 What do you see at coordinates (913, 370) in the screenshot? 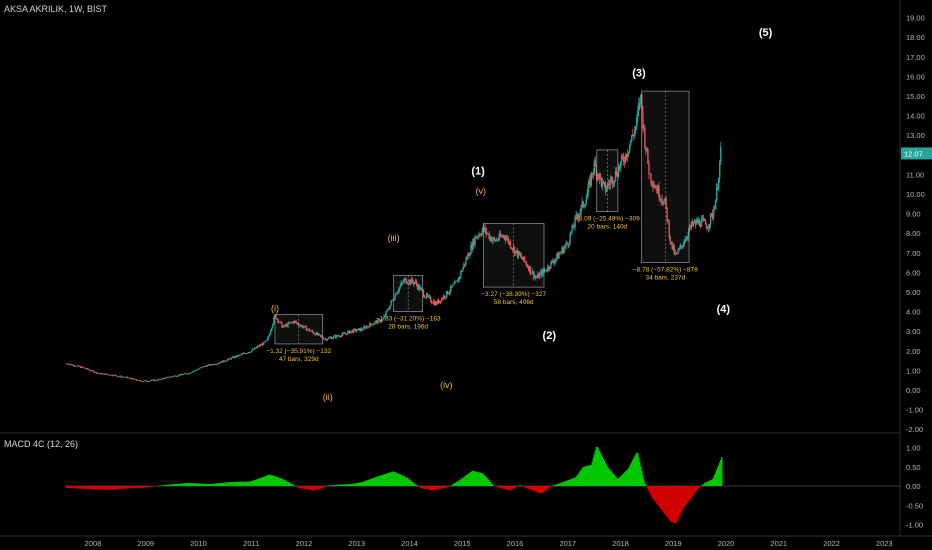
I see `price-tick-label: 1.00` at bounding box center [913, 370].